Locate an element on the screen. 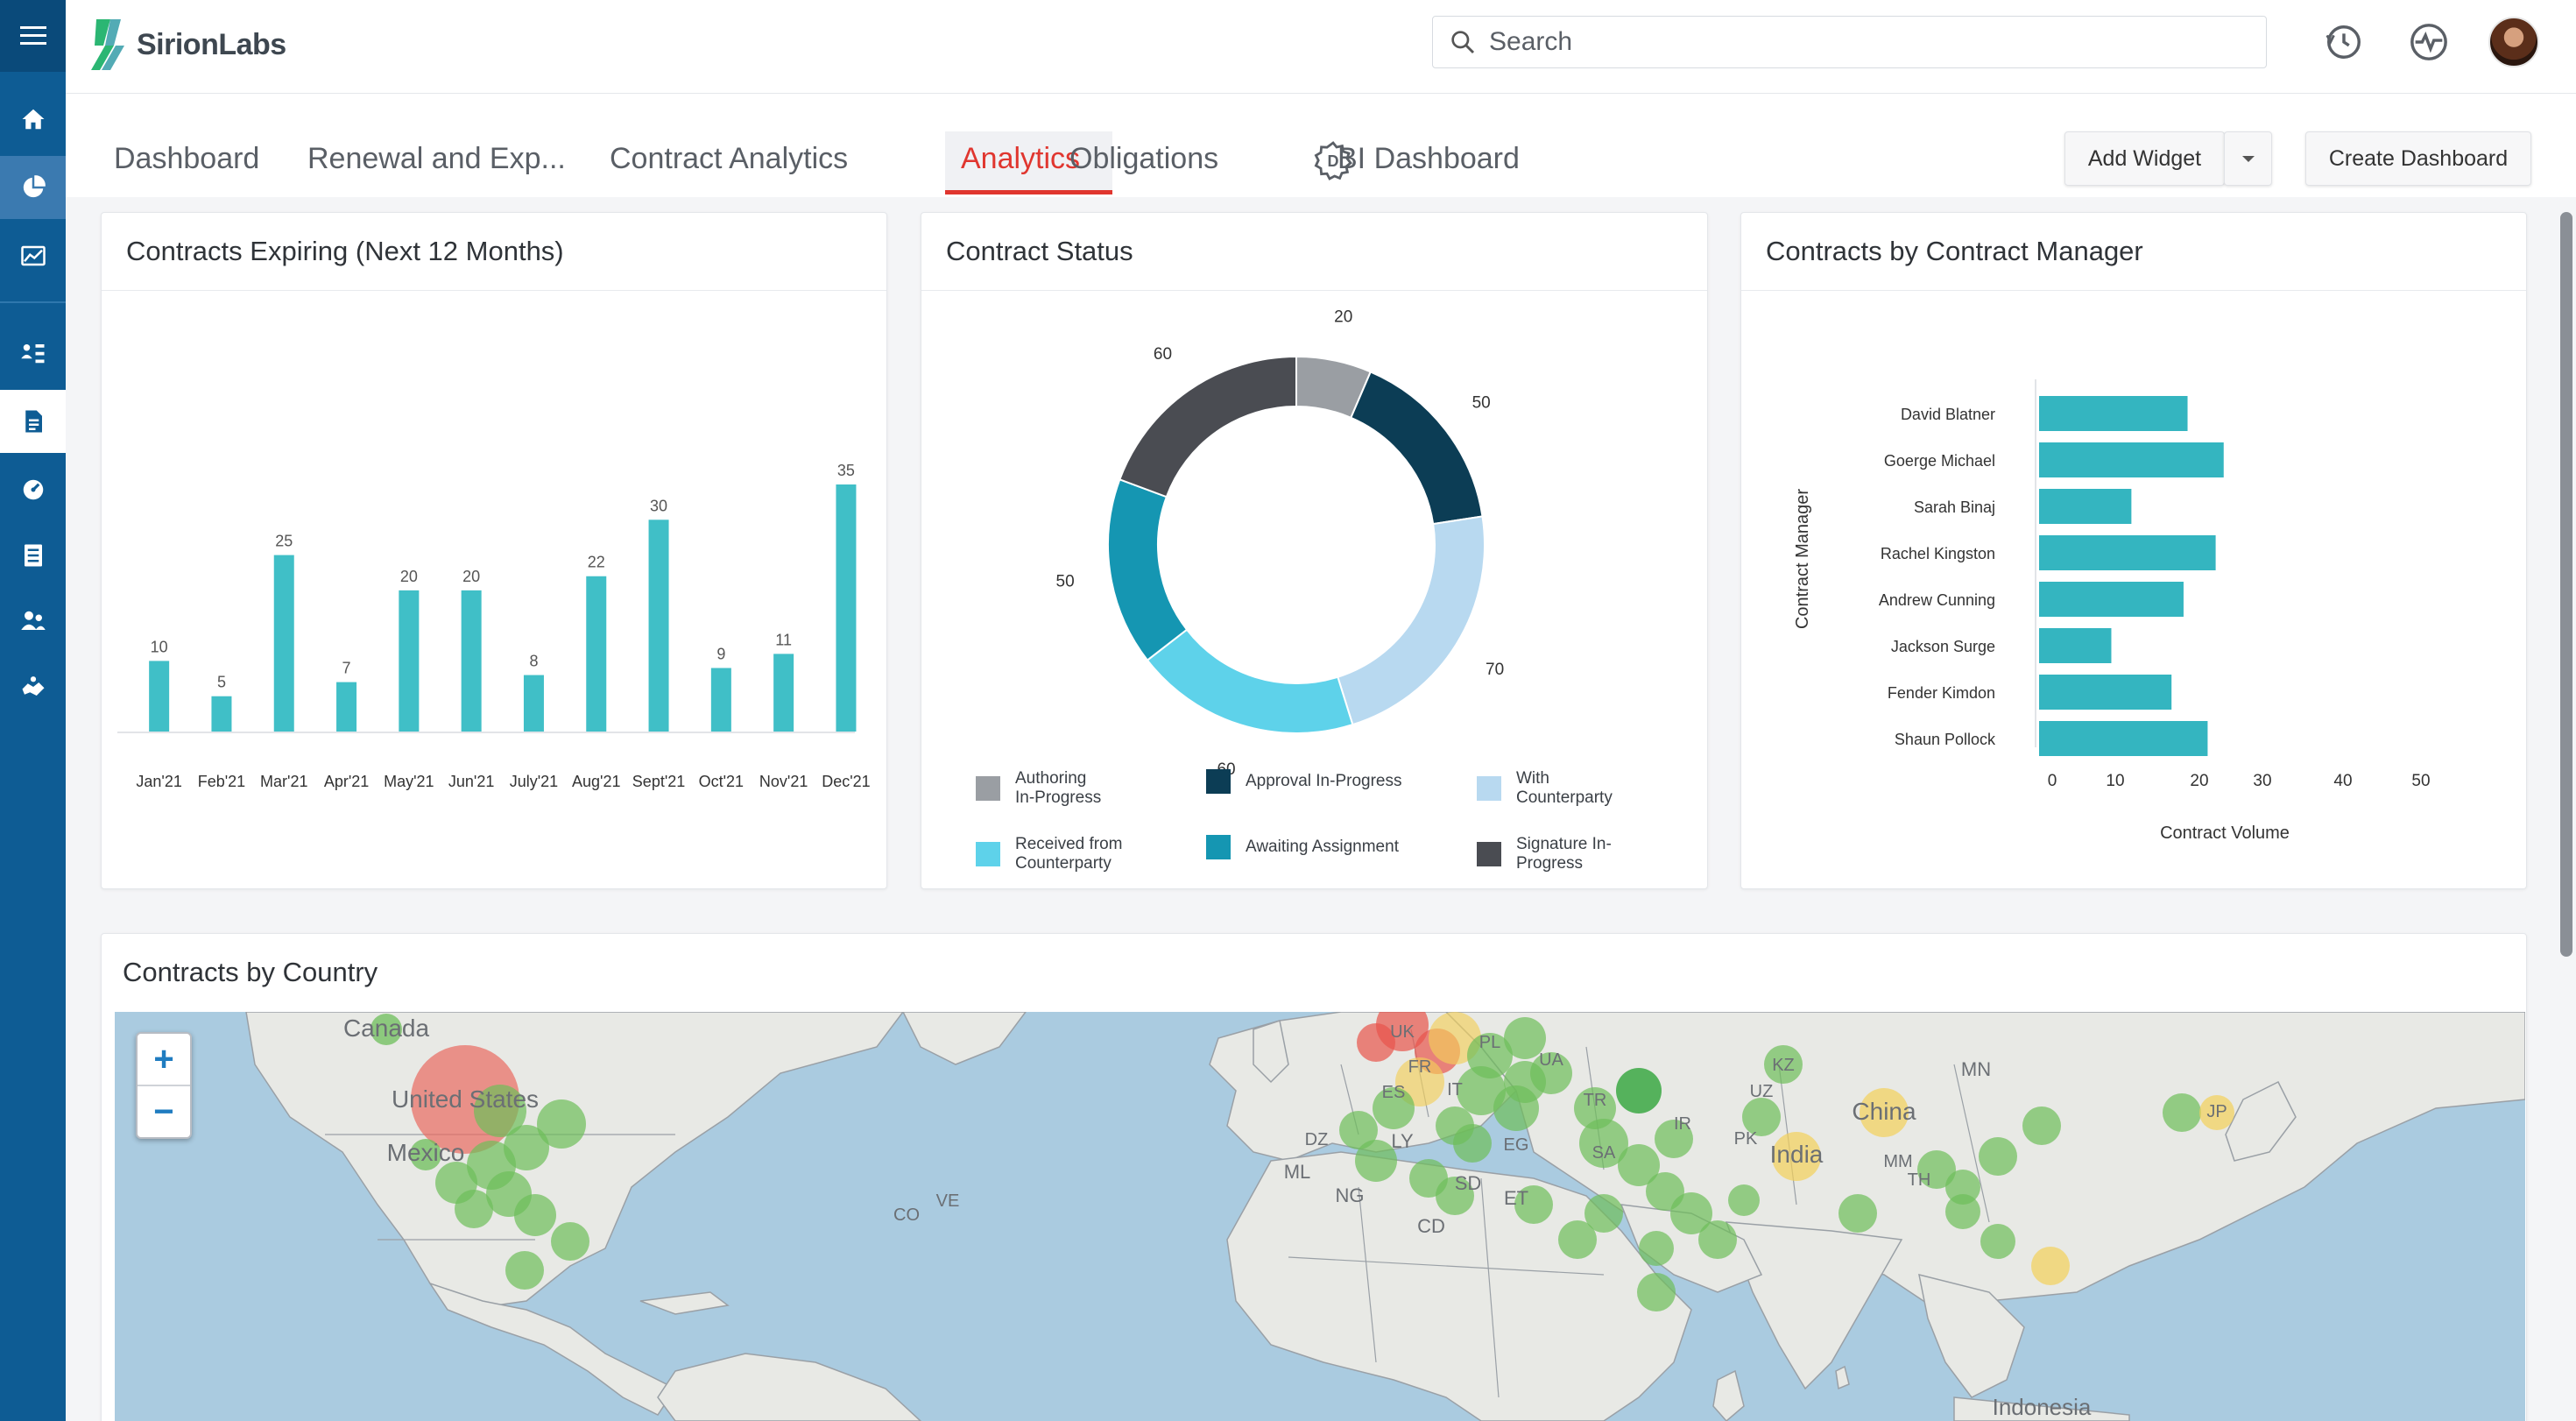 The image size is (2576, 1421). donut-slice-awaiting-assignment is located at coordinates (1148, 570).